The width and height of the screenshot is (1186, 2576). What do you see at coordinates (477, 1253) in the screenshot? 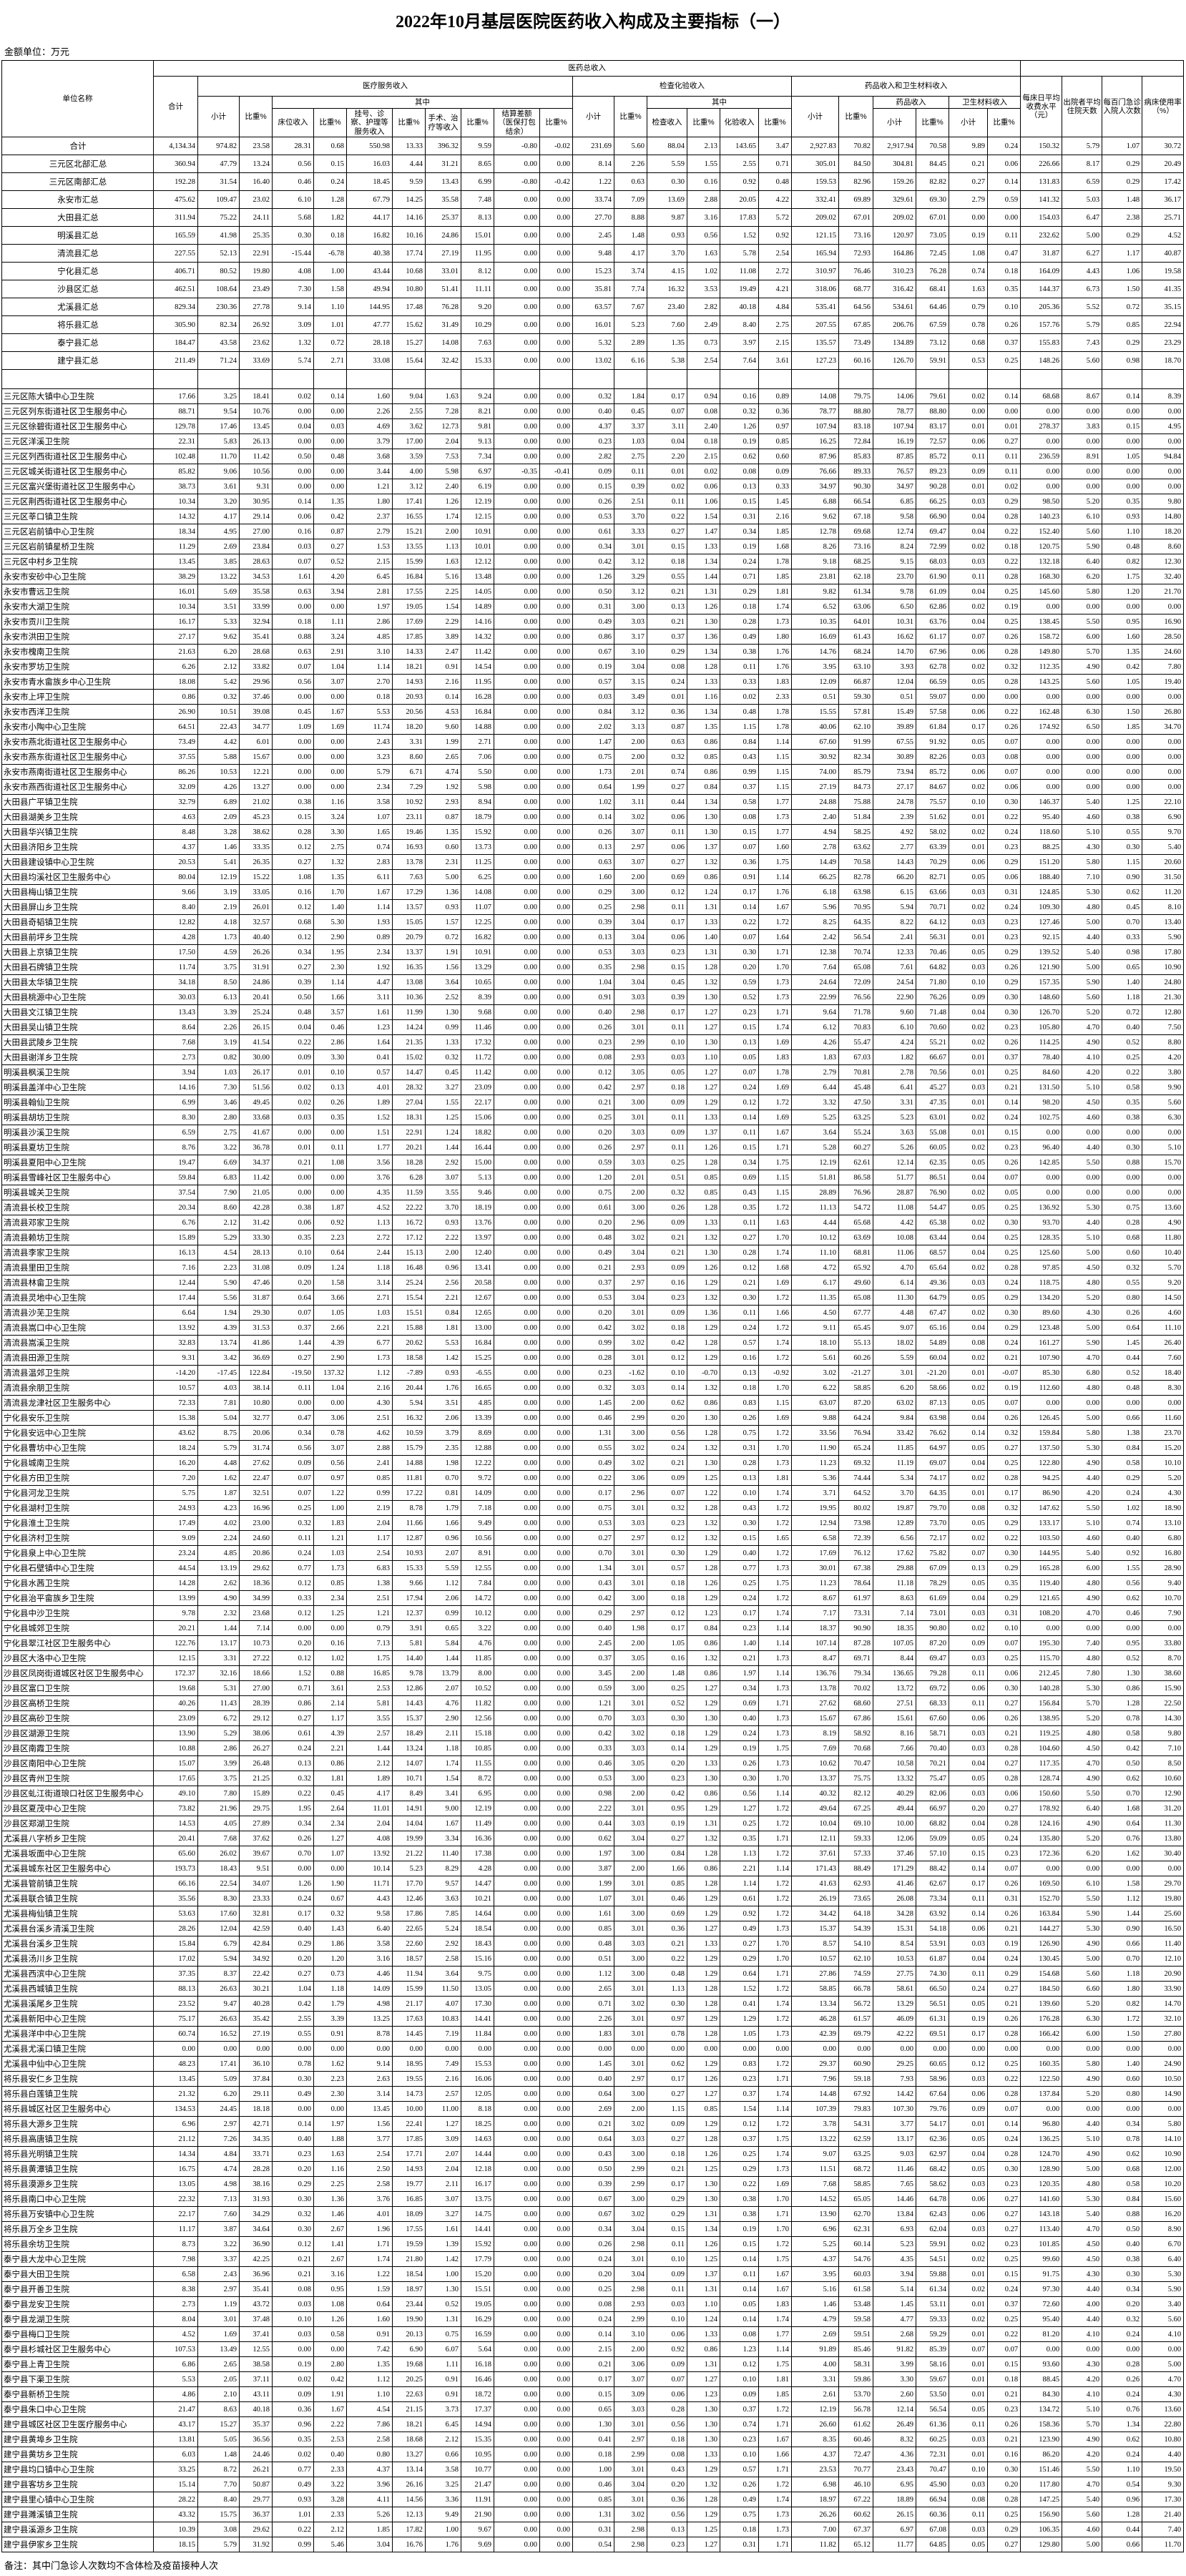
I see `value-cell: 12.40` at bounding box center [477, 1253].